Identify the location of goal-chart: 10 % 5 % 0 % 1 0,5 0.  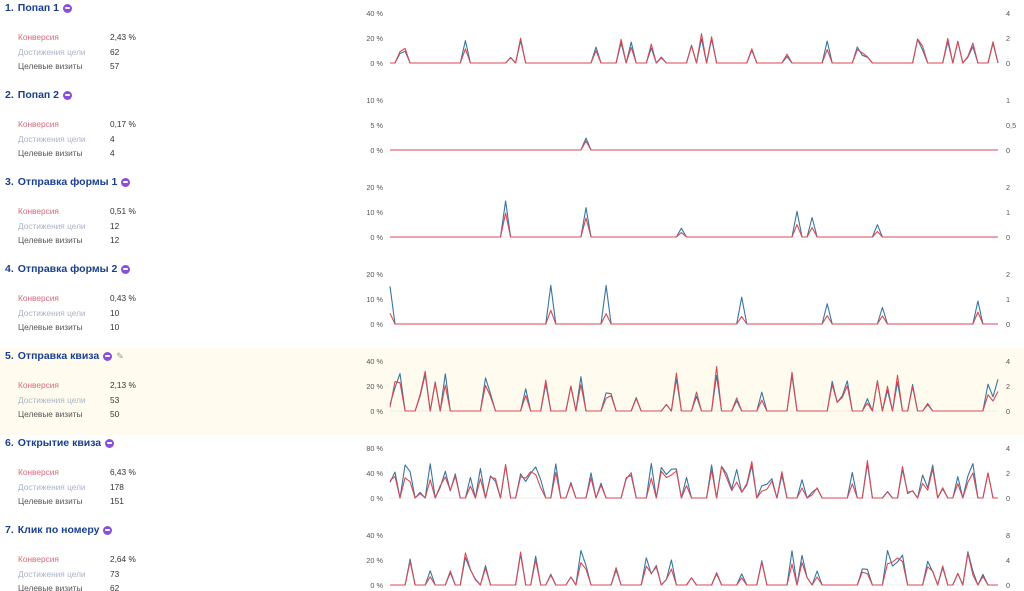
(692, 130).